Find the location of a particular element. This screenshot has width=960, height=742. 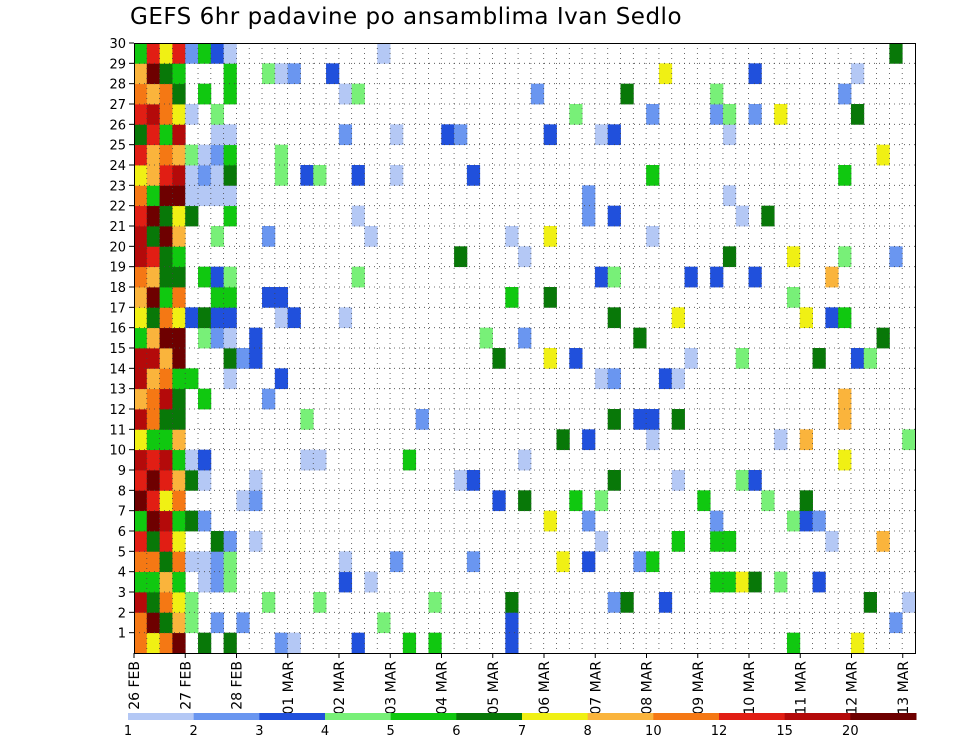

y-tick-label: 25 is located at coordinates (117, 146).